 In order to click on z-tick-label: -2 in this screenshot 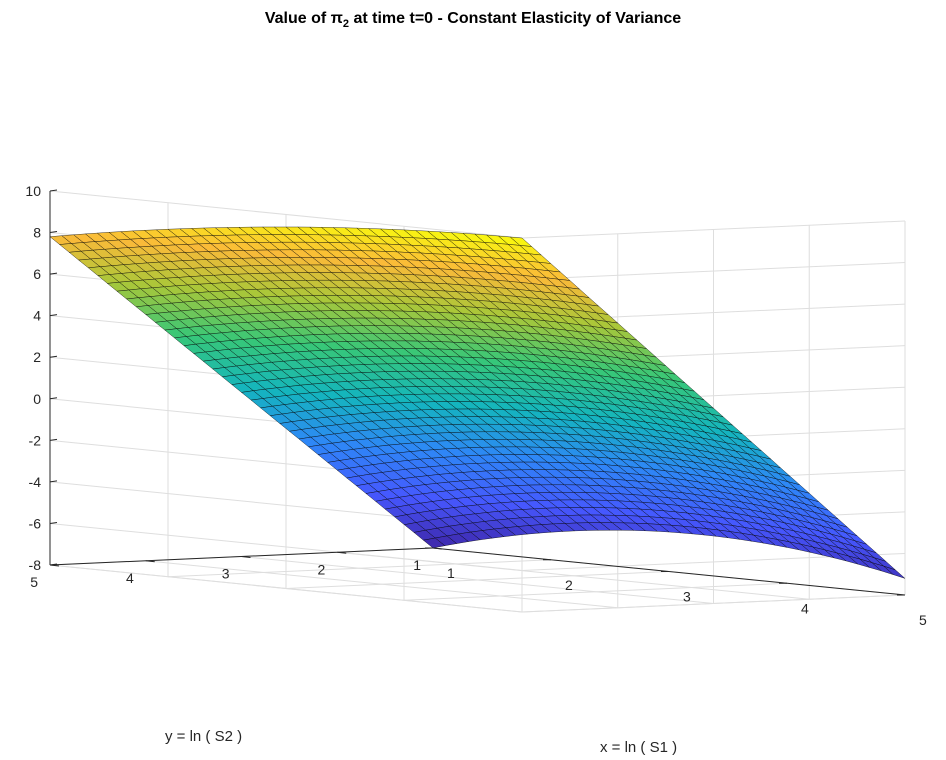, I will do `click(35, 440)`.